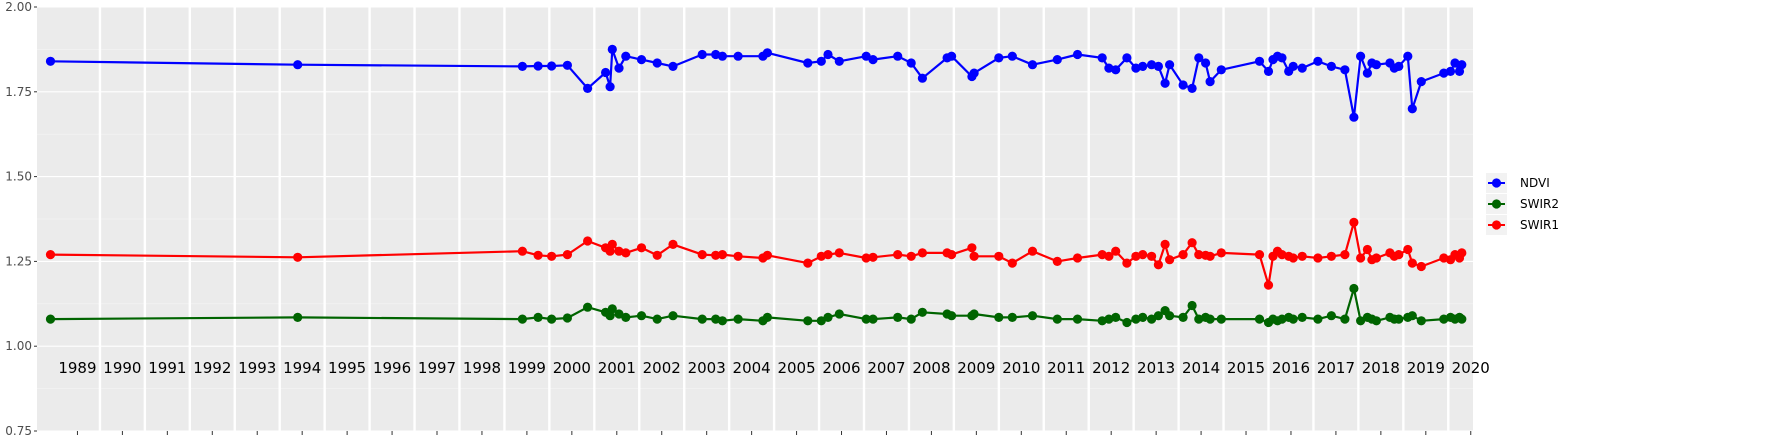  What do you see at coordinates (707, 368) in the screenshot?
I see `year-label: 2003` at bounding box center [707, 368].